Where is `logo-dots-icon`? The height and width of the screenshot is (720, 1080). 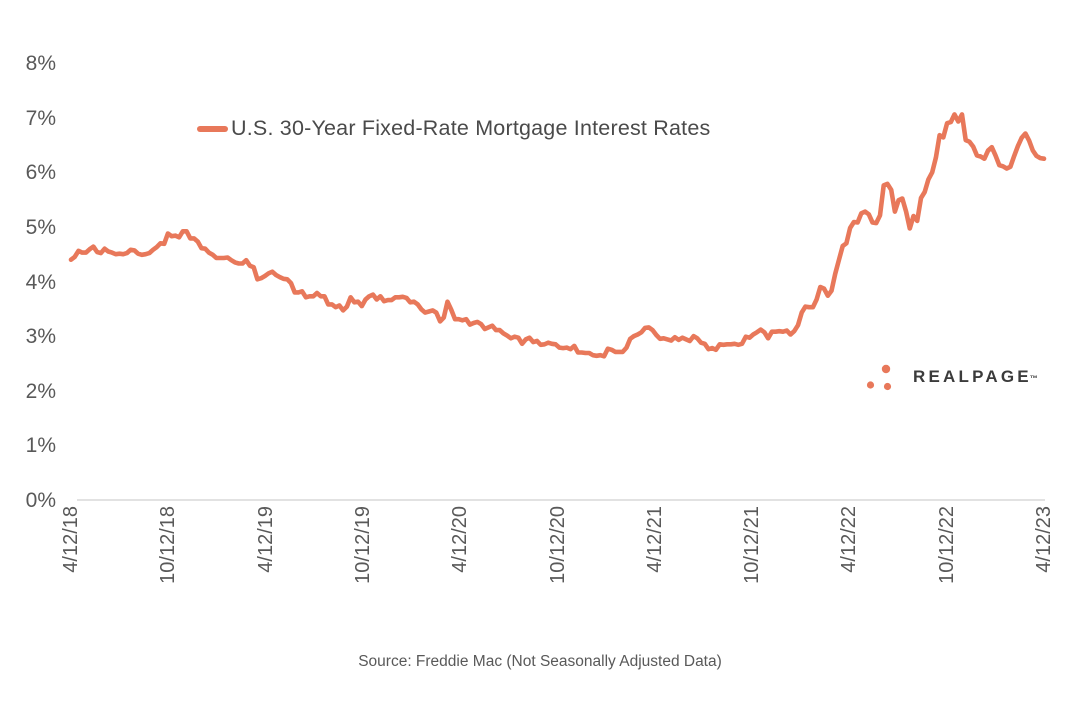 logo-dots-icon is located at coordinates (879, 377).